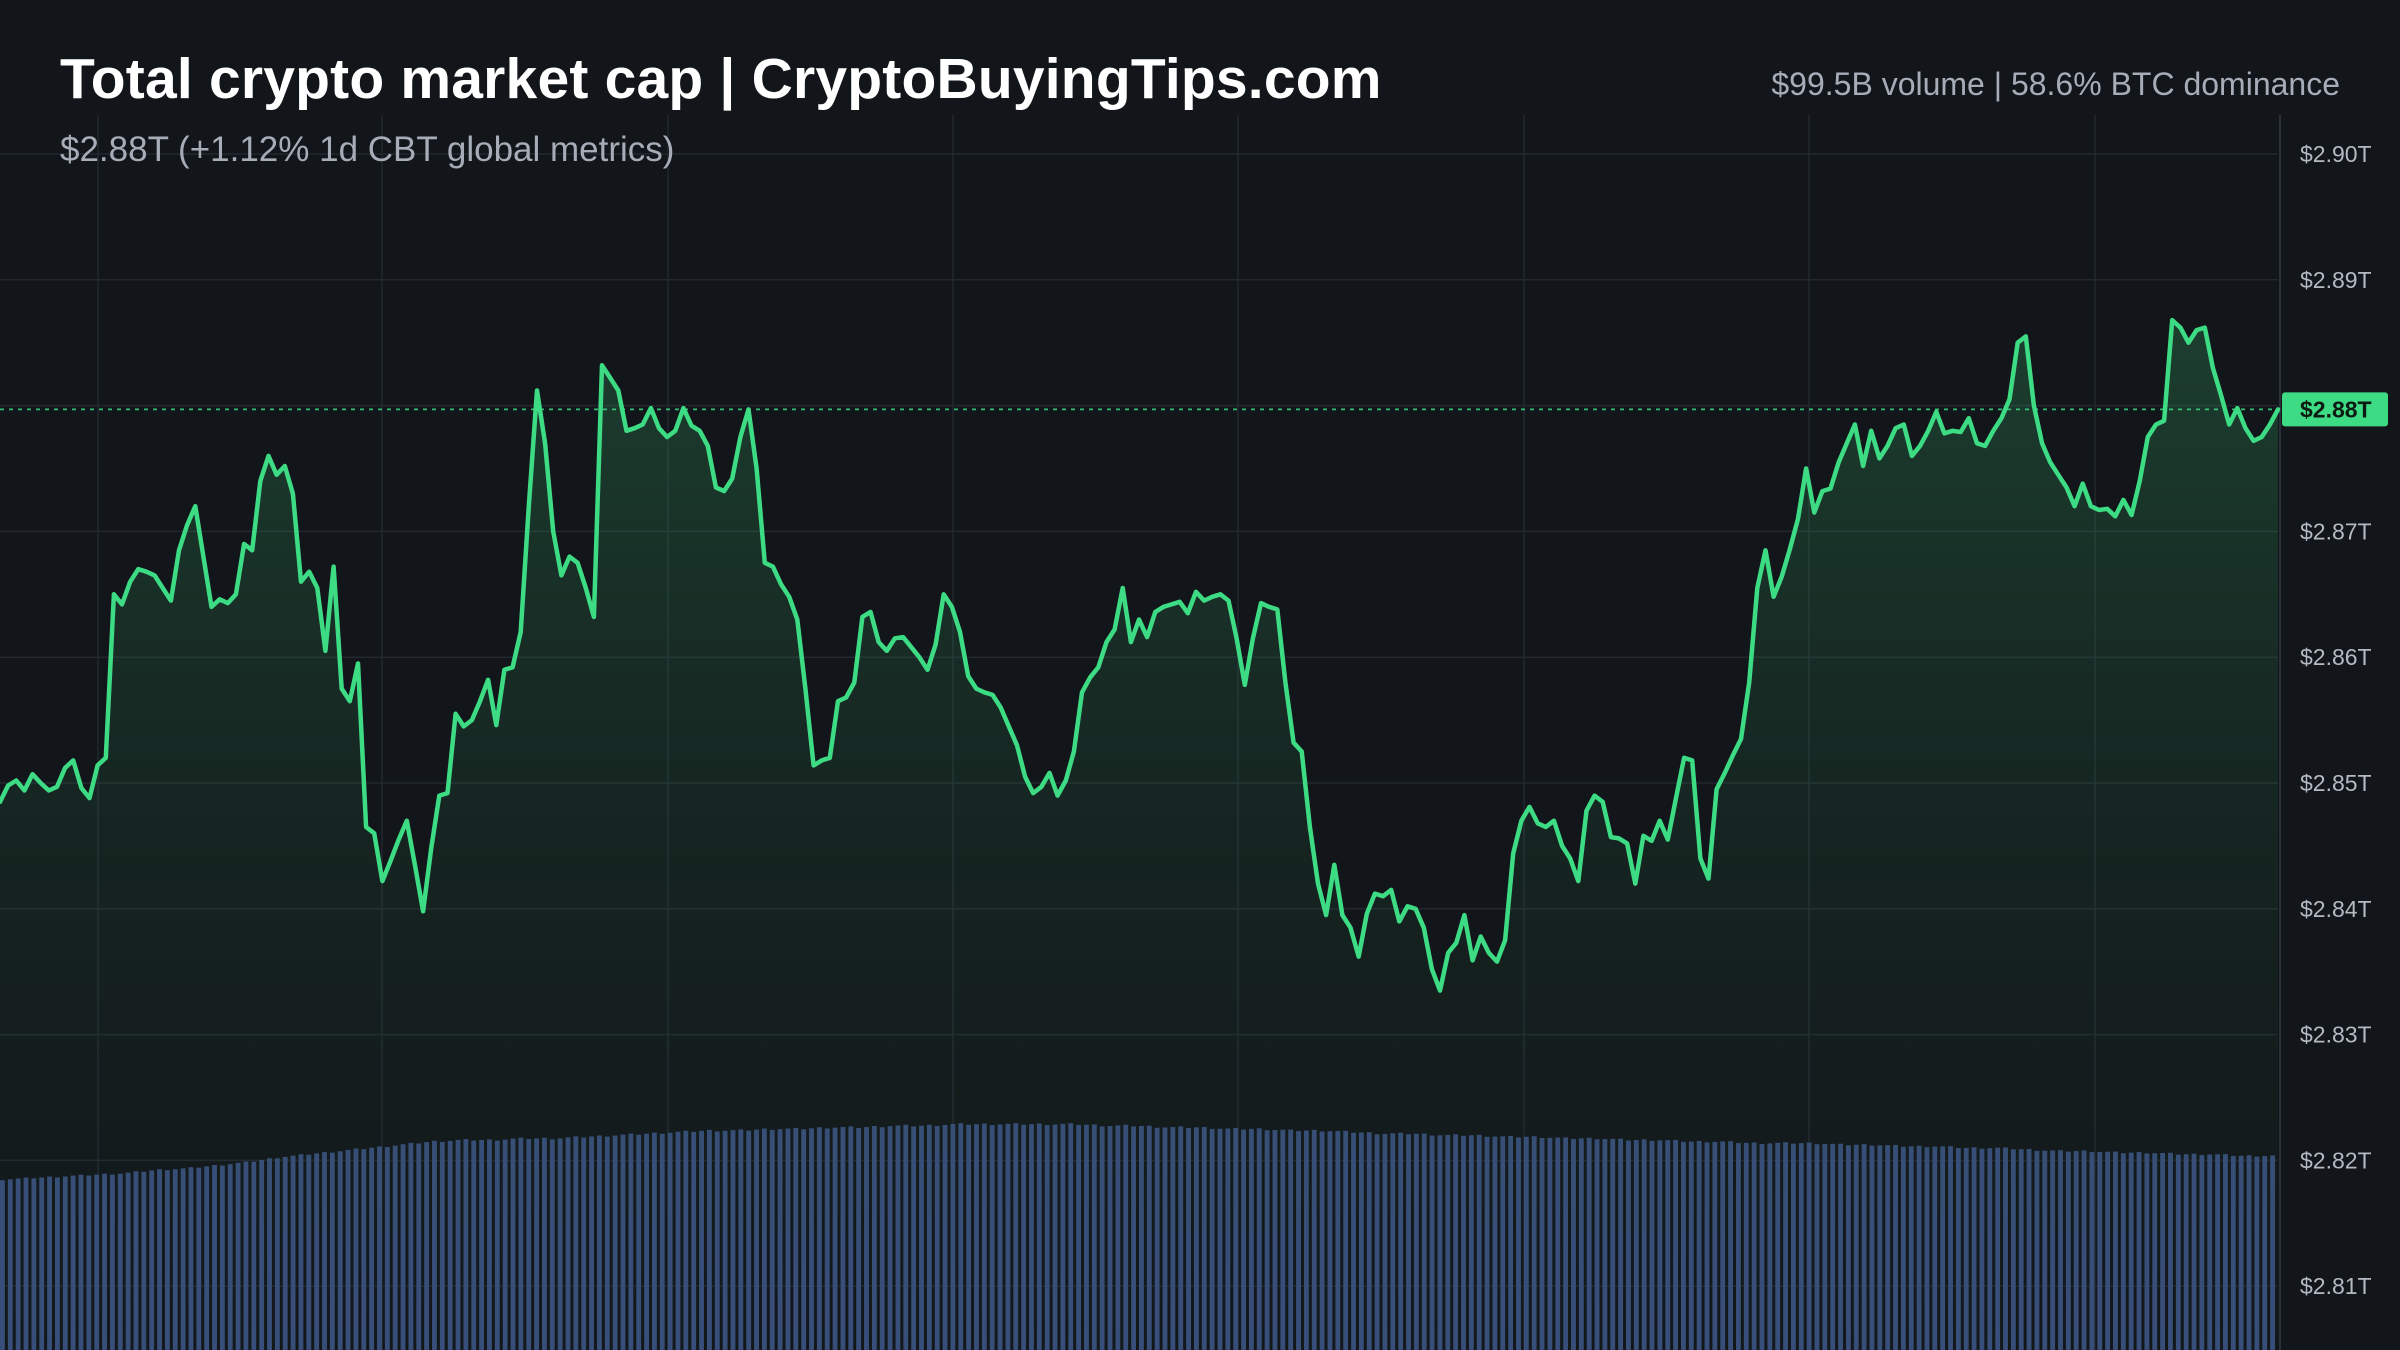  I want to click on y-tick-label: $2.89T, so click(2336, 280).